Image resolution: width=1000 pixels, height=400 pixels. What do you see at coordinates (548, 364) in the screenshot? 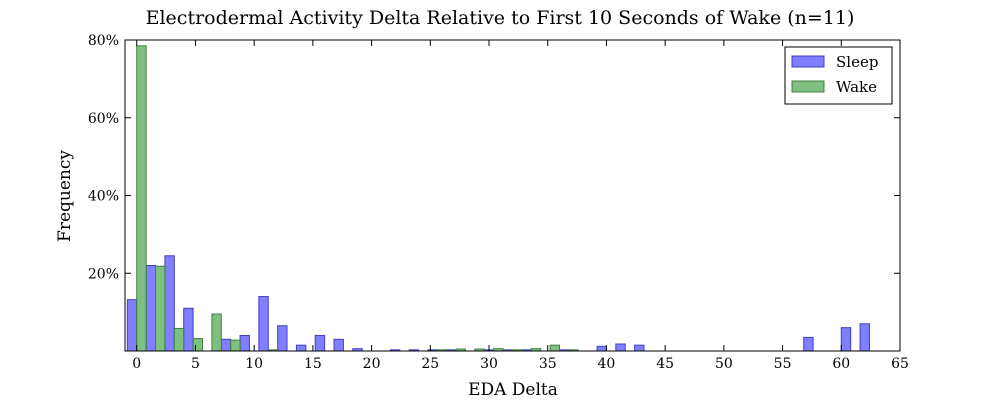
I see `x-tick-label: 35` at bounding box center [548, 364].